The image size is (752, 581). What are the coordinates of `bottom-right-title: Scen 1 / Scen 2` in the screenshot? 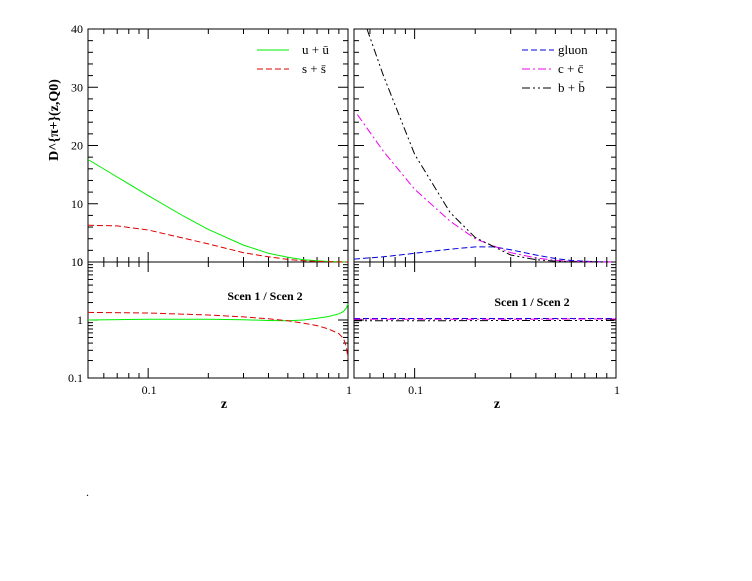 It's located at (531, 302).